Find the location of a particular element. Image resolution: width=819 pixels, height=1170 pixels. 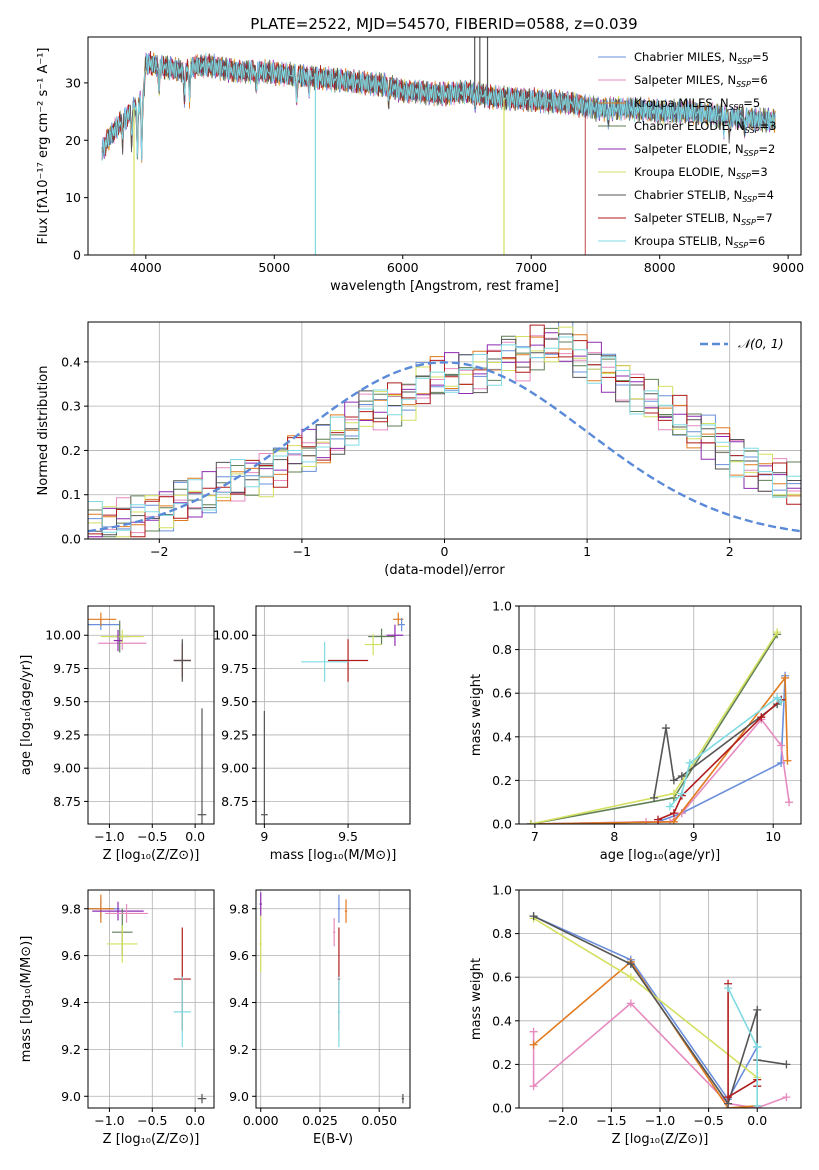

legend-entry-label: Salpeter STELIB, N is located at coordinates (687, 218).